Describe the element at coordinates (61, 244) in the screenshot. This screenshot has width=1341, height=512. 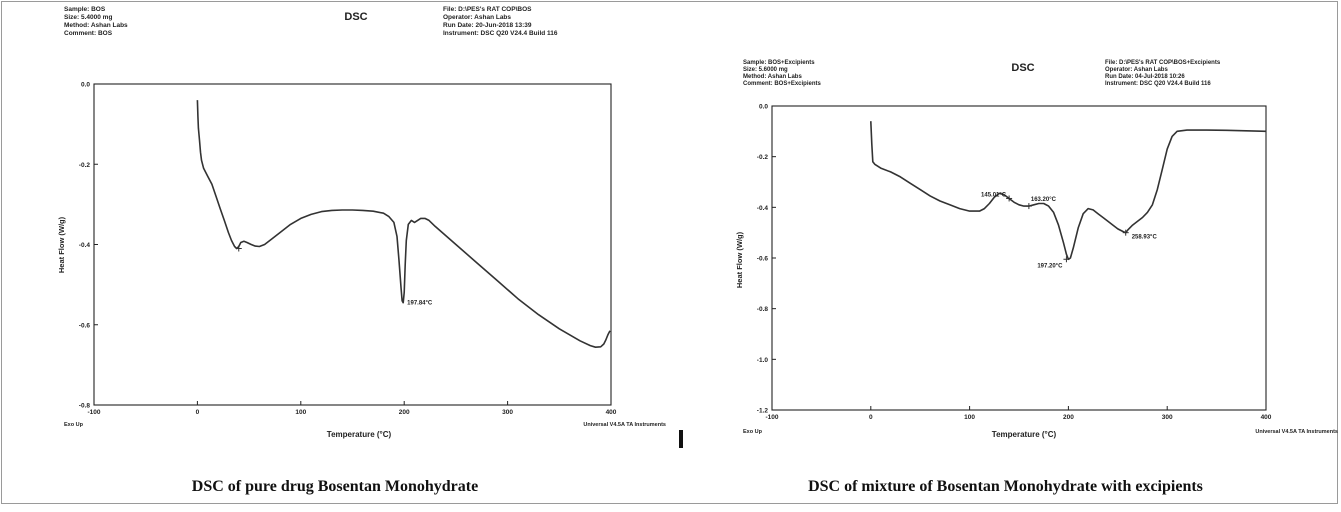
I see `left-y-axis-label: Heat Flow (W/g)` at that location.